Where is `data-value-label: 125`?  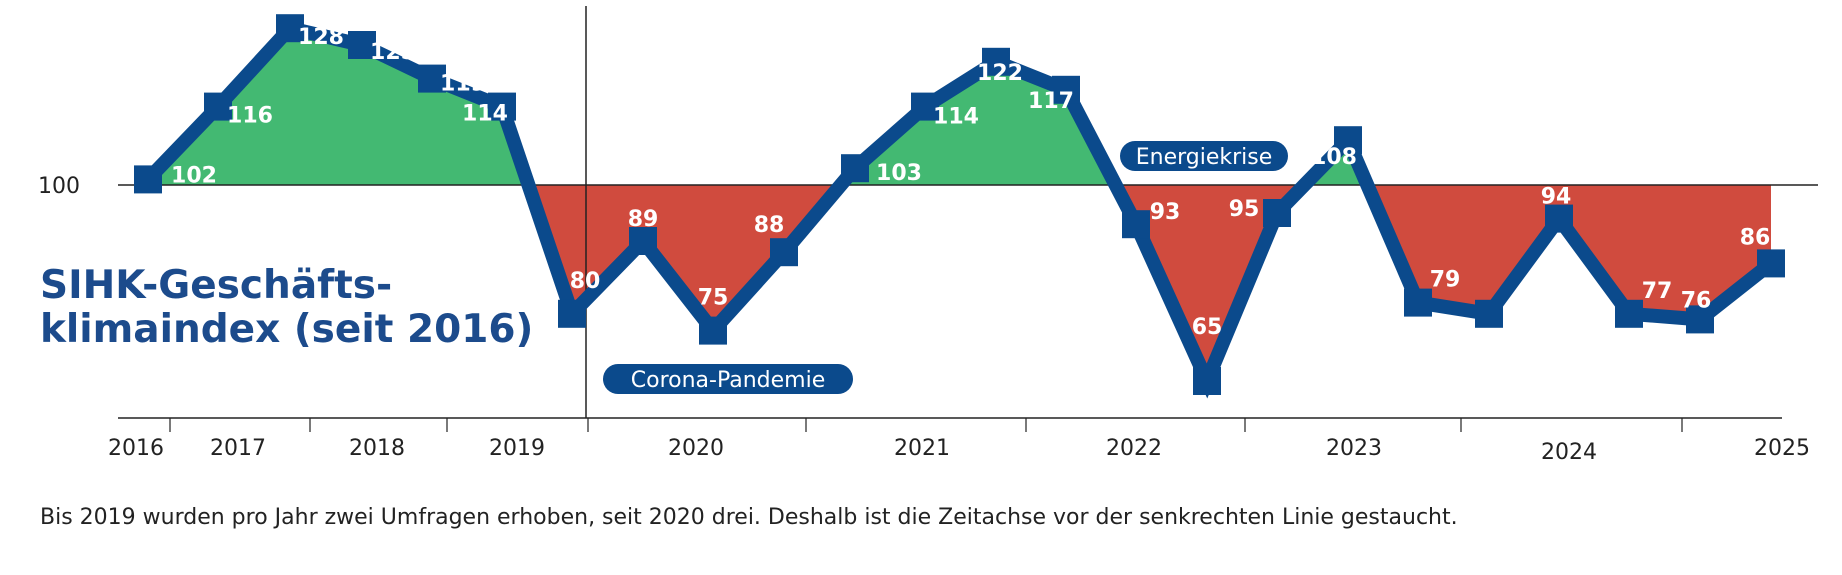 data-value-label: 125 is located at coordinates (393, 52).